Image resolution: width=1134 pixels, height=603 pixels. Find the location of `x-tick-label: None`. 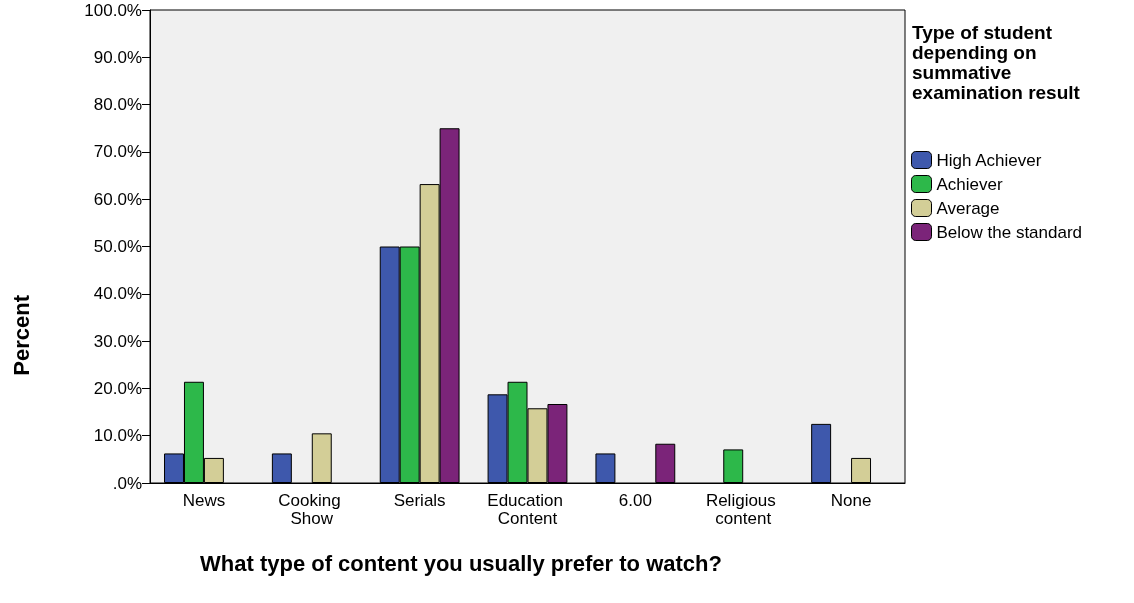

x-tick-label: None is located at coordinates (851, 500).